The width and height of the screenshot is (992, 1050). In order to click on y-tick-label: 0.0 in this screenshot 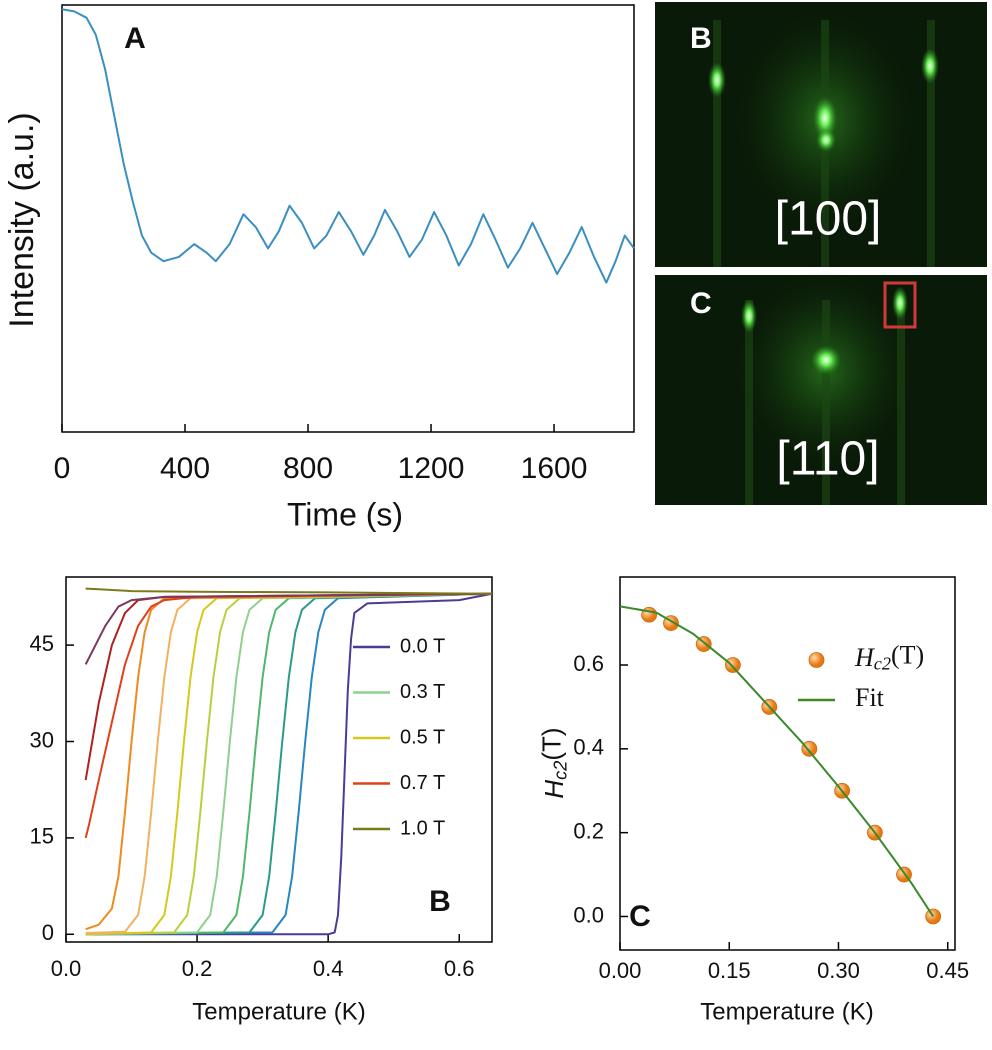, I will do `click(588, 914)`.